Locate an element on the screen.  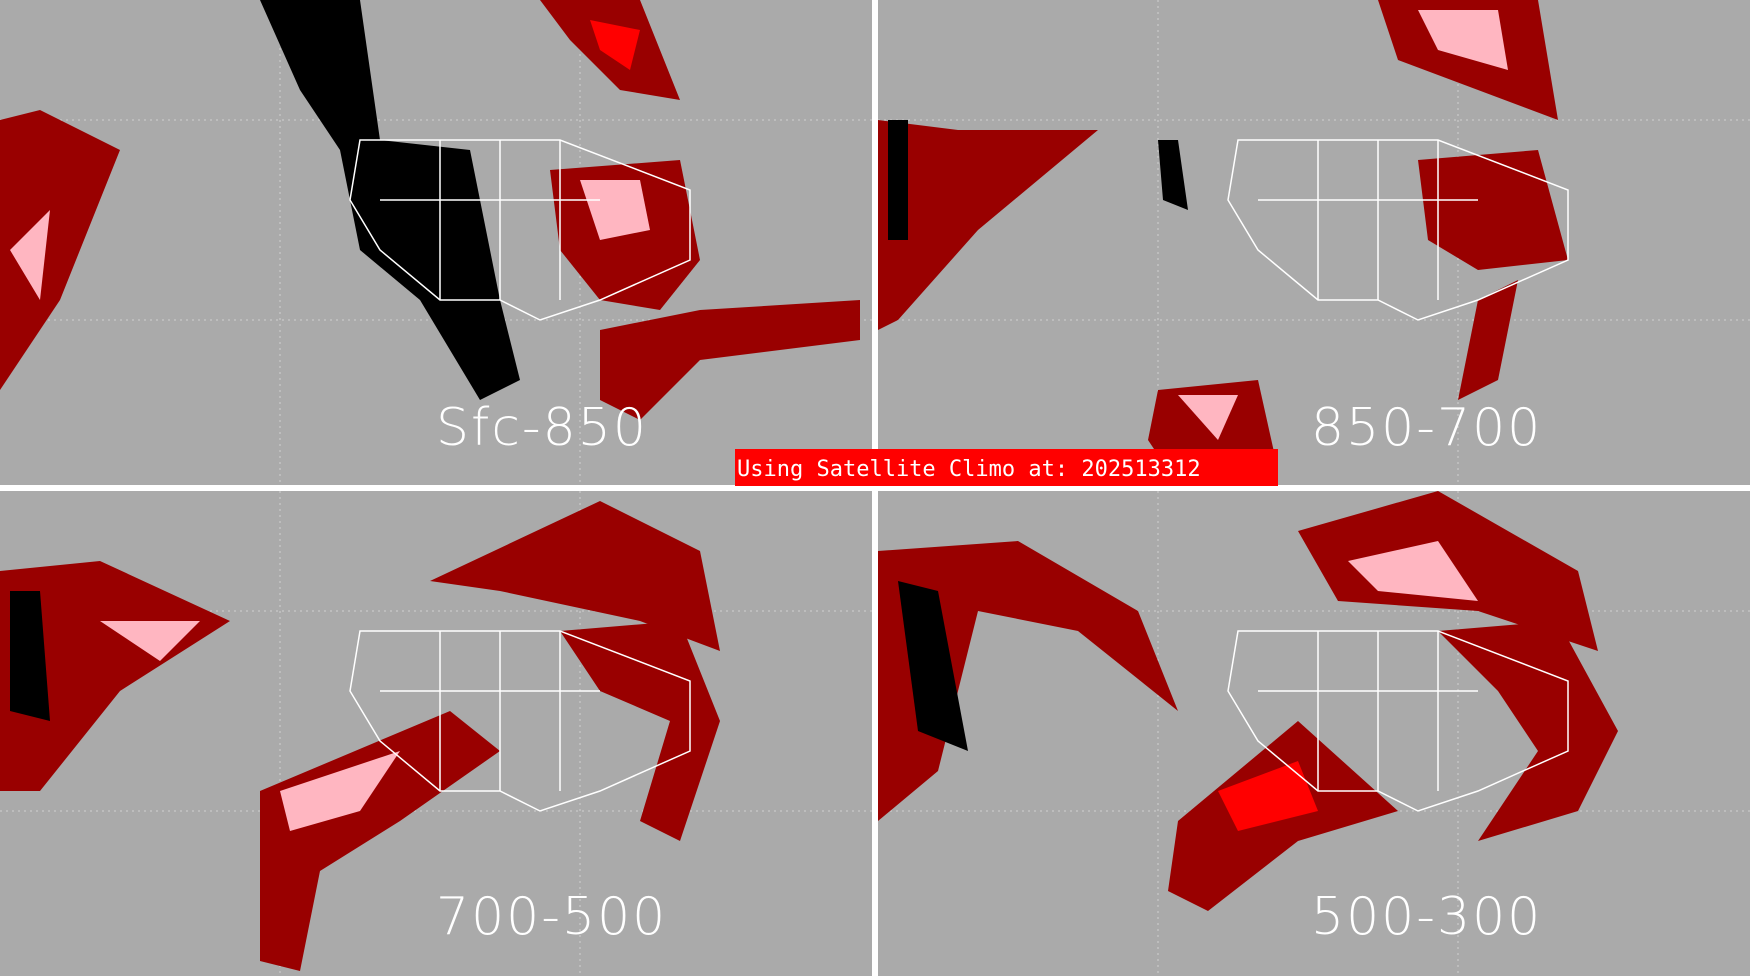
level-label: Sfc-850 is located at coordinates (542, 428).